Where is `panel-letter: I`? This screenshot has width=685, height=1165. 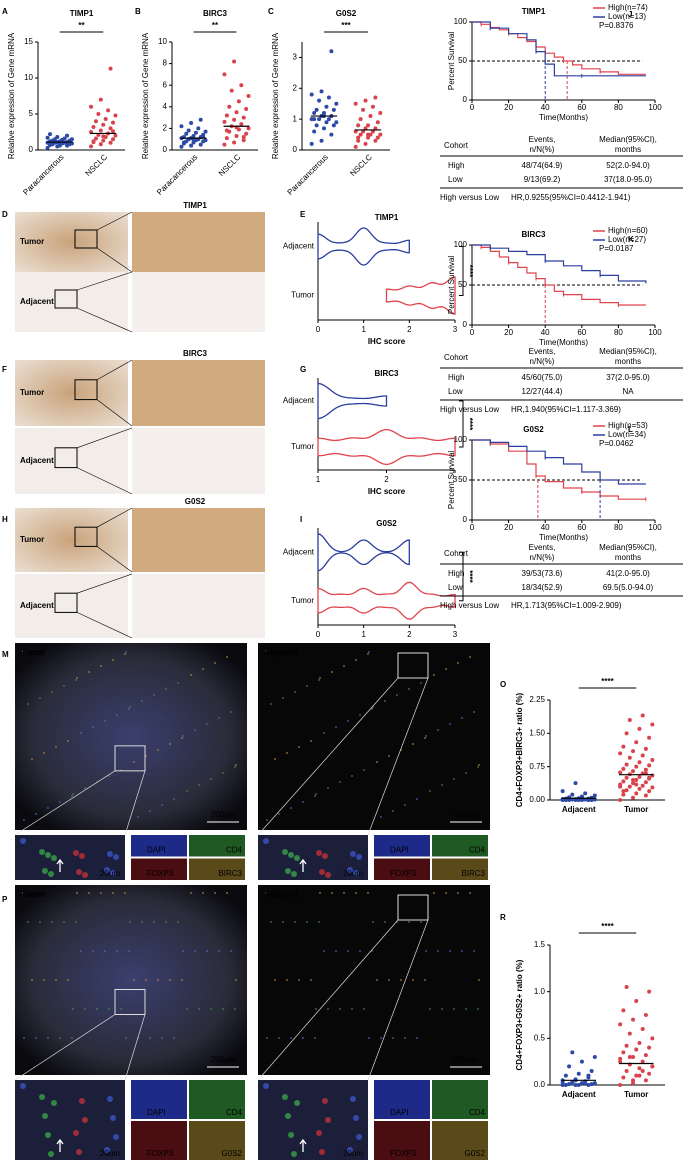
panel-letter: I is located at coordinates (301, 519).